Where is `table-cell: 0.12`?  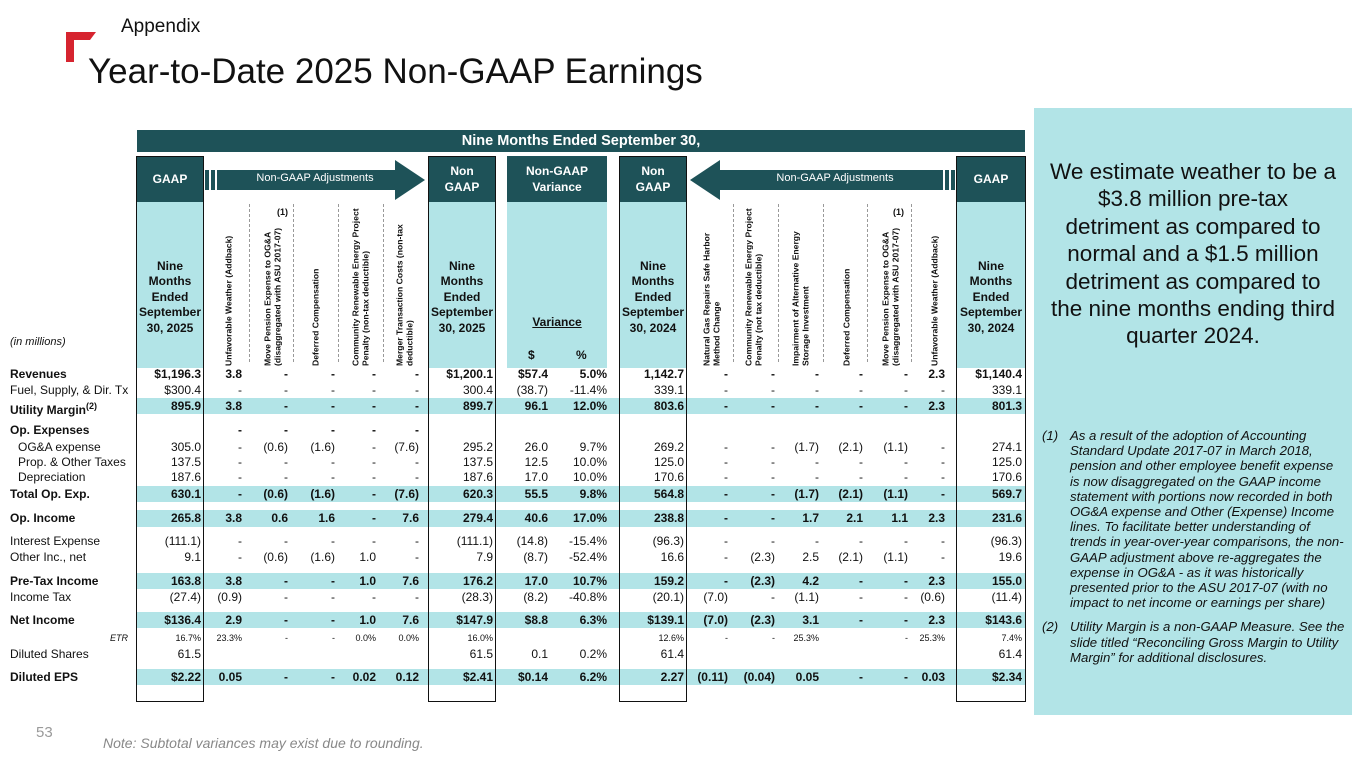 table-cell: 0.12 is located at coordinates (407, 677).